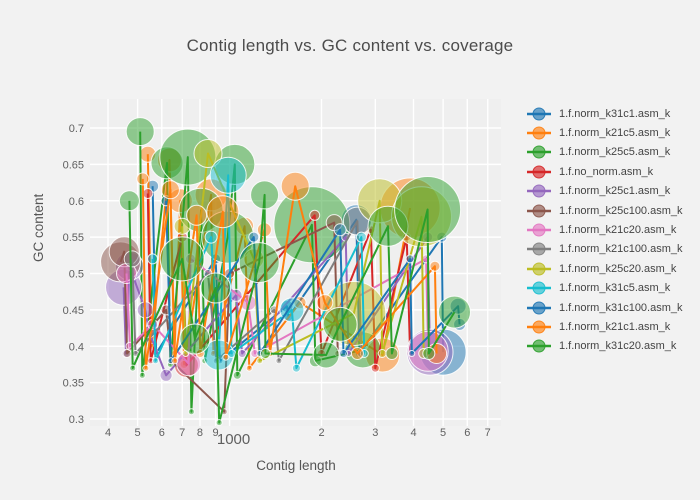  I want to click on legend-item-1.f.norm_k31c100.asm_k: 1.f.norm_k31c100.asm_k, so click(603, 307).